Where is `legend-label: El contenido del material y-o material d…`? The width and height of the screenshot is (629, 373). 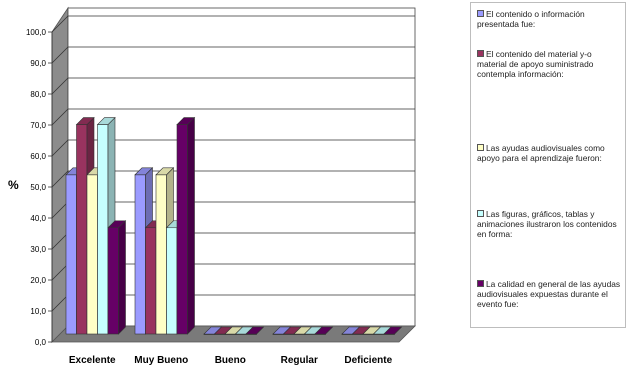
legend-label: El contenido del material y-o material d… is located at coordinates (535, 64).